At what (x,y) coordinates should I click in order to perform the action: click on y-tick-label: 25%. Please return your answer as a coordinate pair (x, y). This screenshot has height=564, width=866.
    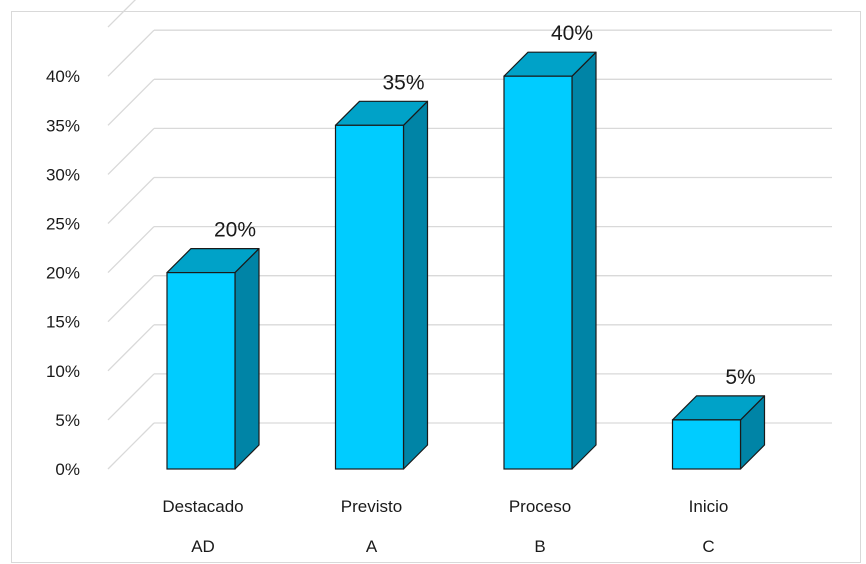
    Looking at the image, I should click on (63, 224).